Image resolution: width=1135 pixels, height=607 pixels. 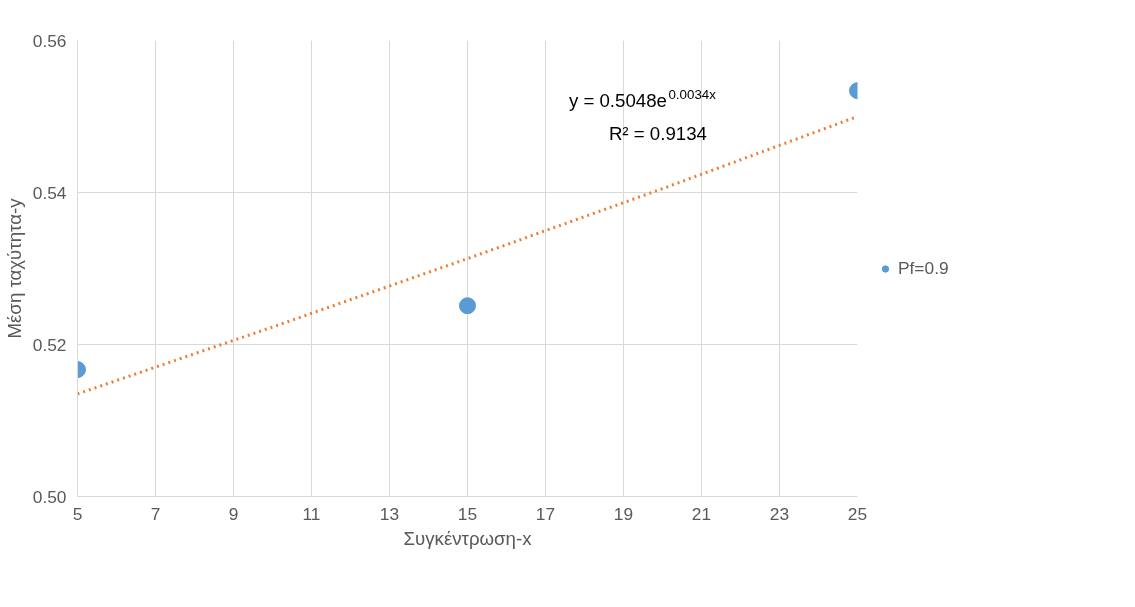 I want to click on x-tick-label: 19, so click(x=623, y=513).